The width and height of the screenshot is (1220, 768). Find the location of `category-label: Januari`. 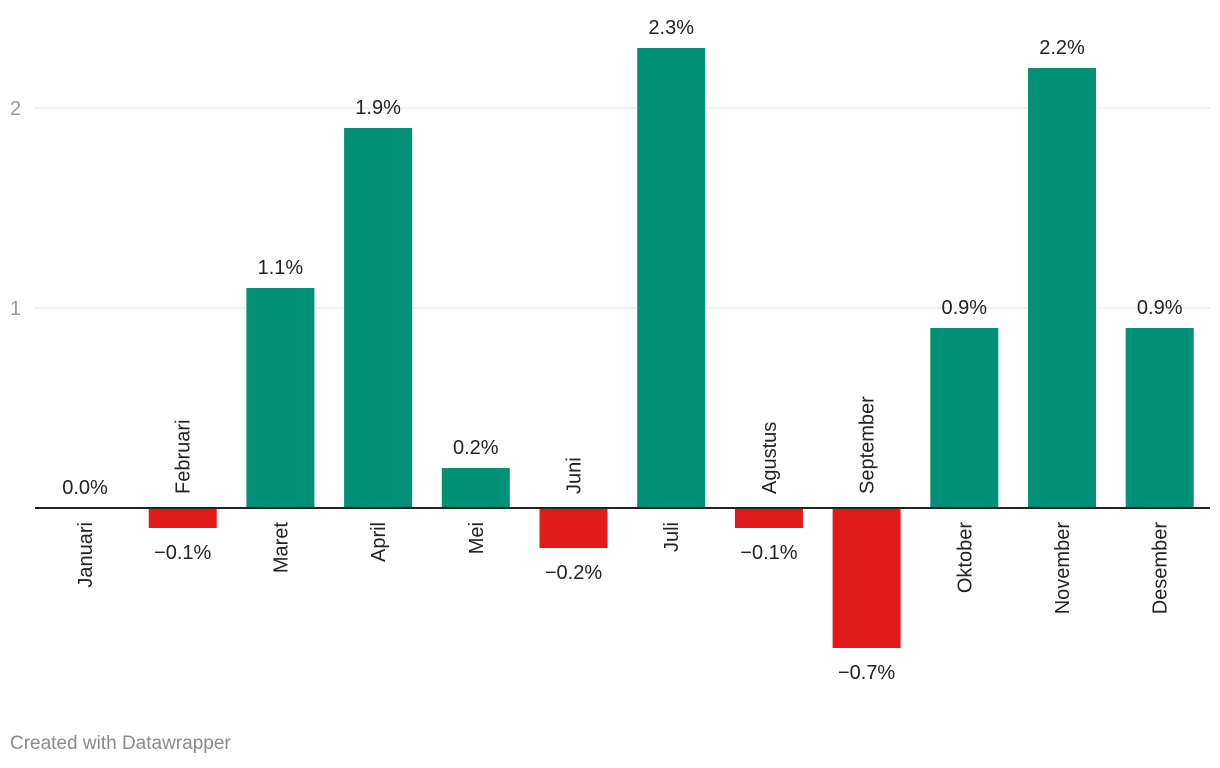

category-label: Januari is located at coordinates (86, 555).